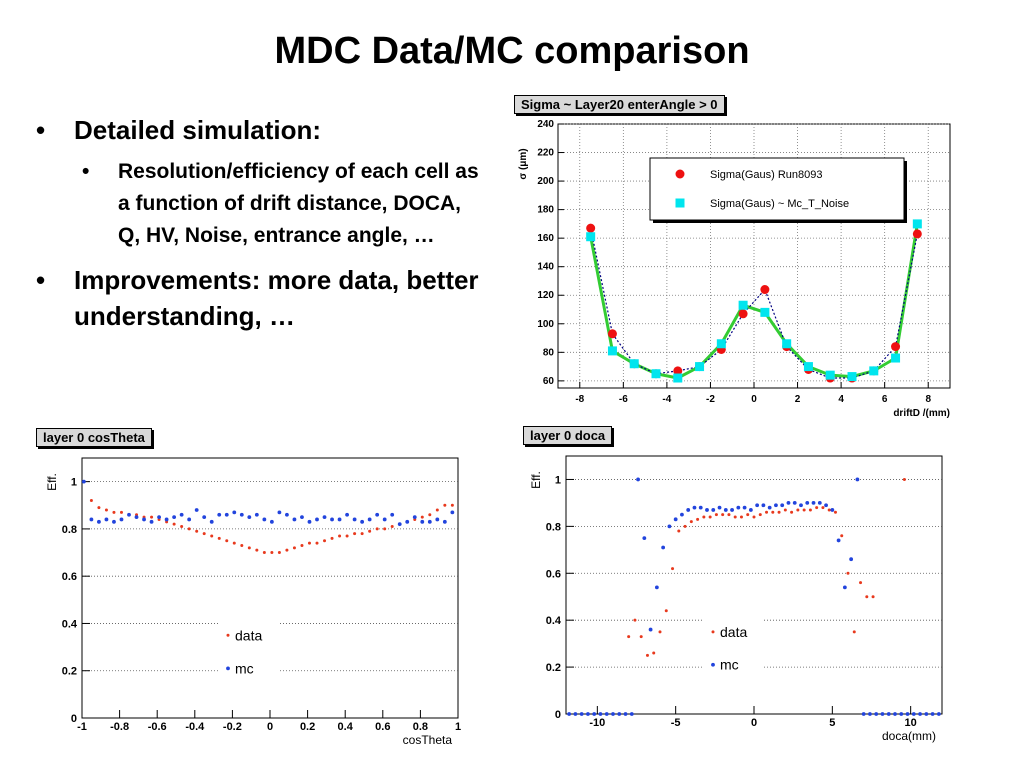 This screenshot has width=1024, height=768. What do you see at coordinates (777, 189) in the screenshot?
I see `legend-box` at bounding box center [777, 189].